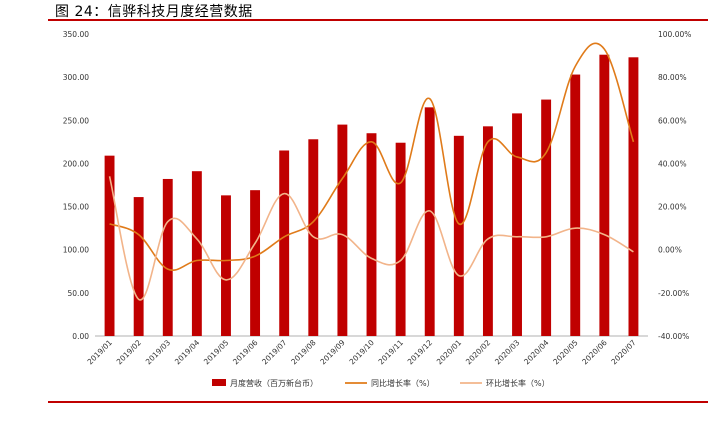 The image size is (716, 421). I want to click on left-tick-label: 50.00, so click(79, 293).